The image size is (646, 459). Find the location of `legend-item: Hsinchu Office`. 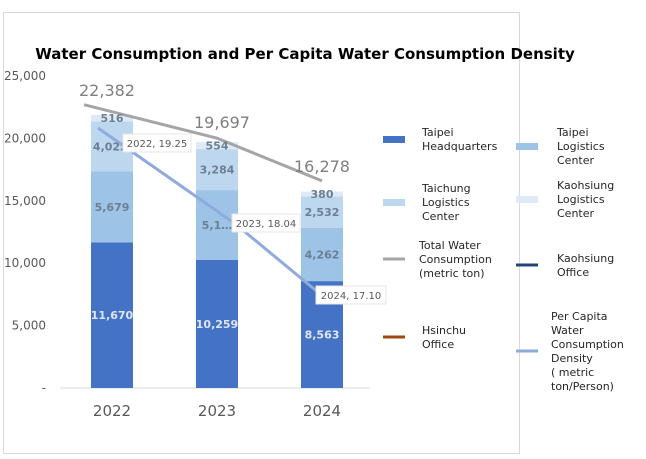

legend-item: Hsinchu Office is located at coordinates (424, 337).